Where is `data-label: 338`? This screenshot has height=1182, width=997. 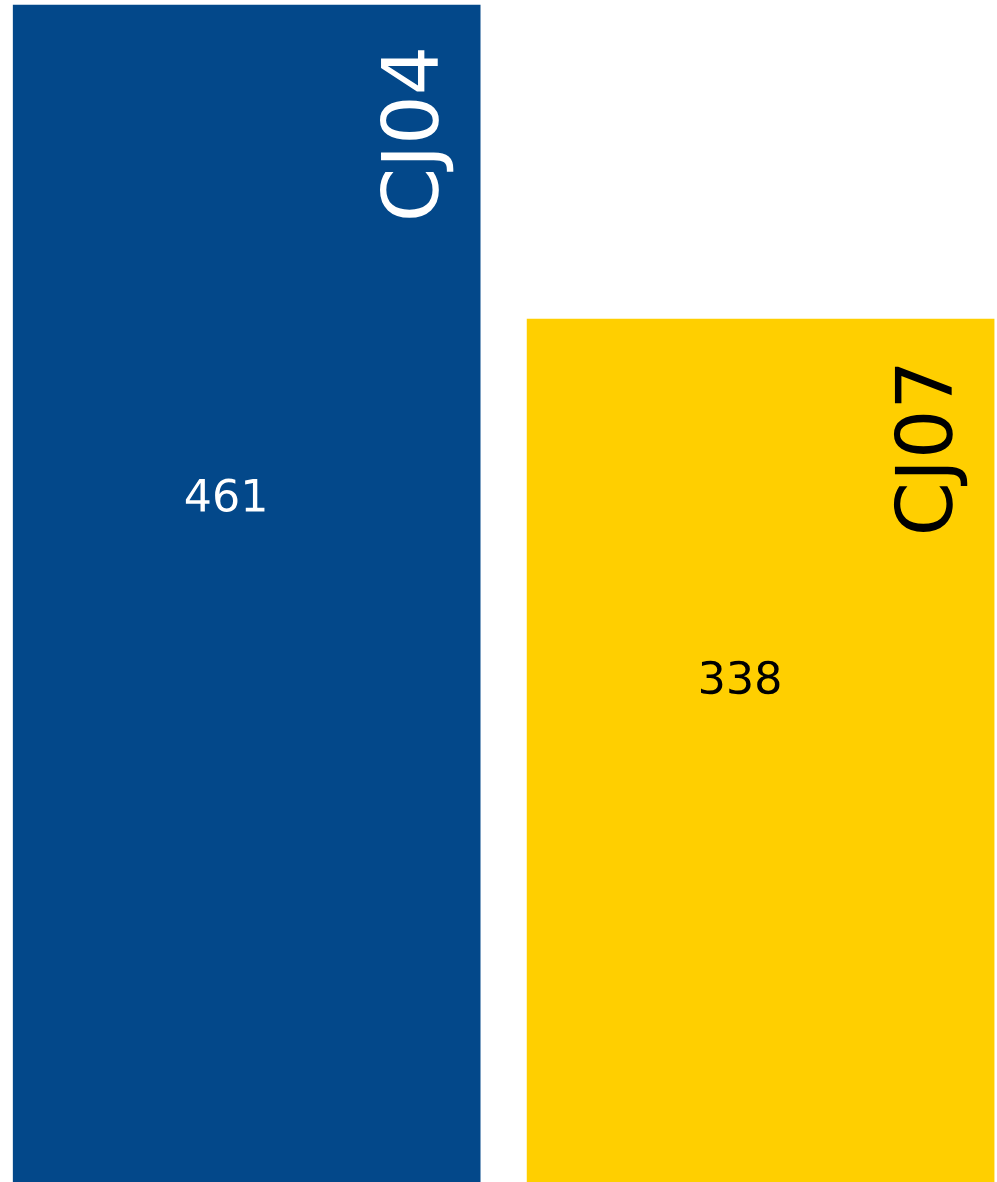
data-label: 338 is located at coordinates (740, 677).